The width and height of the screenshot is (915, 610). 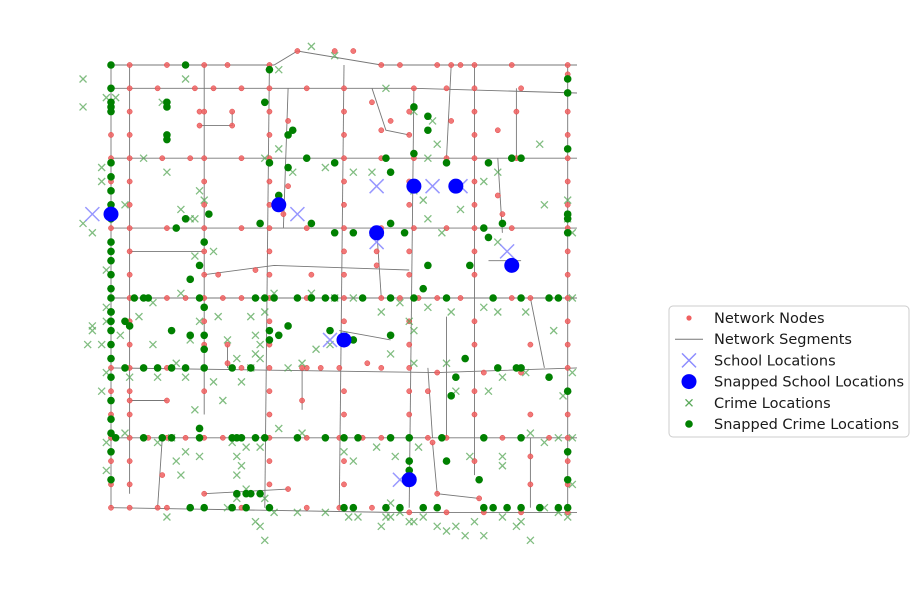 I want to click on legend-label: Network Segments, so click(x=783, y=340).